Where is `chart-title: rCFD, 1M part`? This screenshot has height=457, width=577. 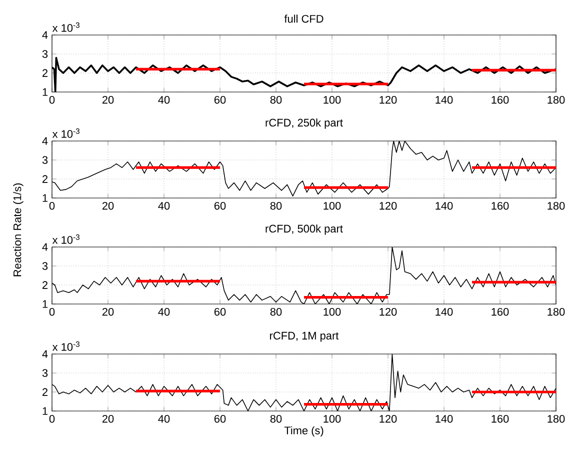
chart-title: rCFD, 1M part is located at coordinates (304, 337).